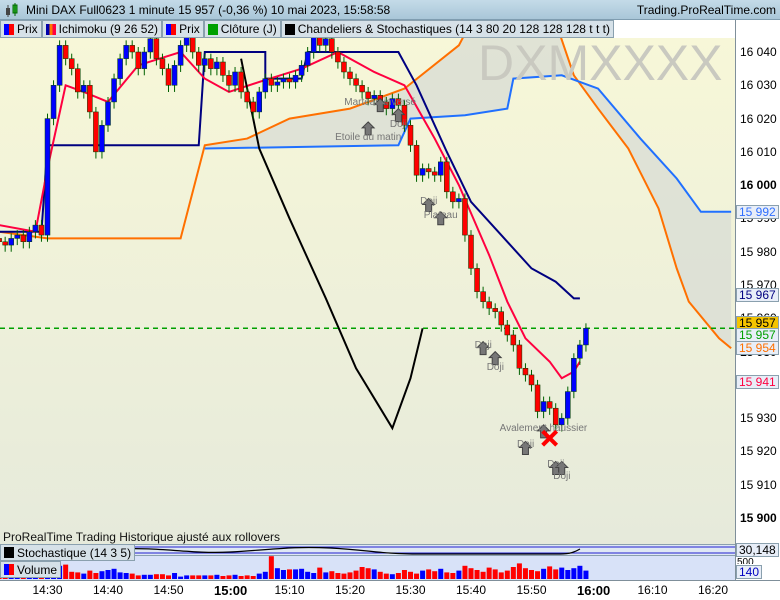 The image size is (780, 600). I want to click on pattern-label: Doji, so click(429, 202).